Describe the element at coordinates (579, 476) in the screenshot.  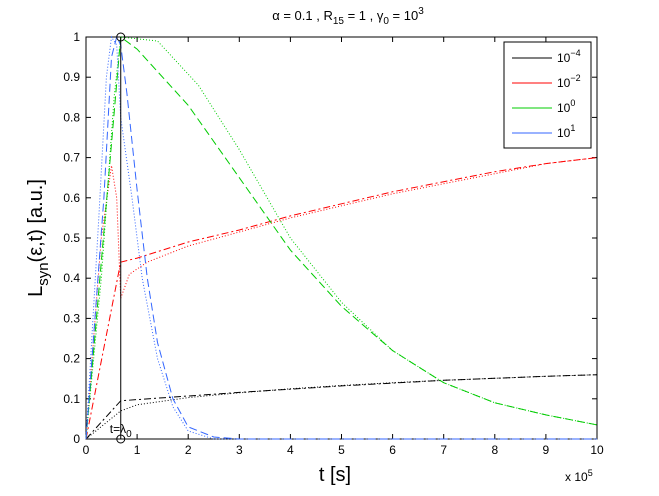
I see `x-axis-multiplier: x 105` at that location.